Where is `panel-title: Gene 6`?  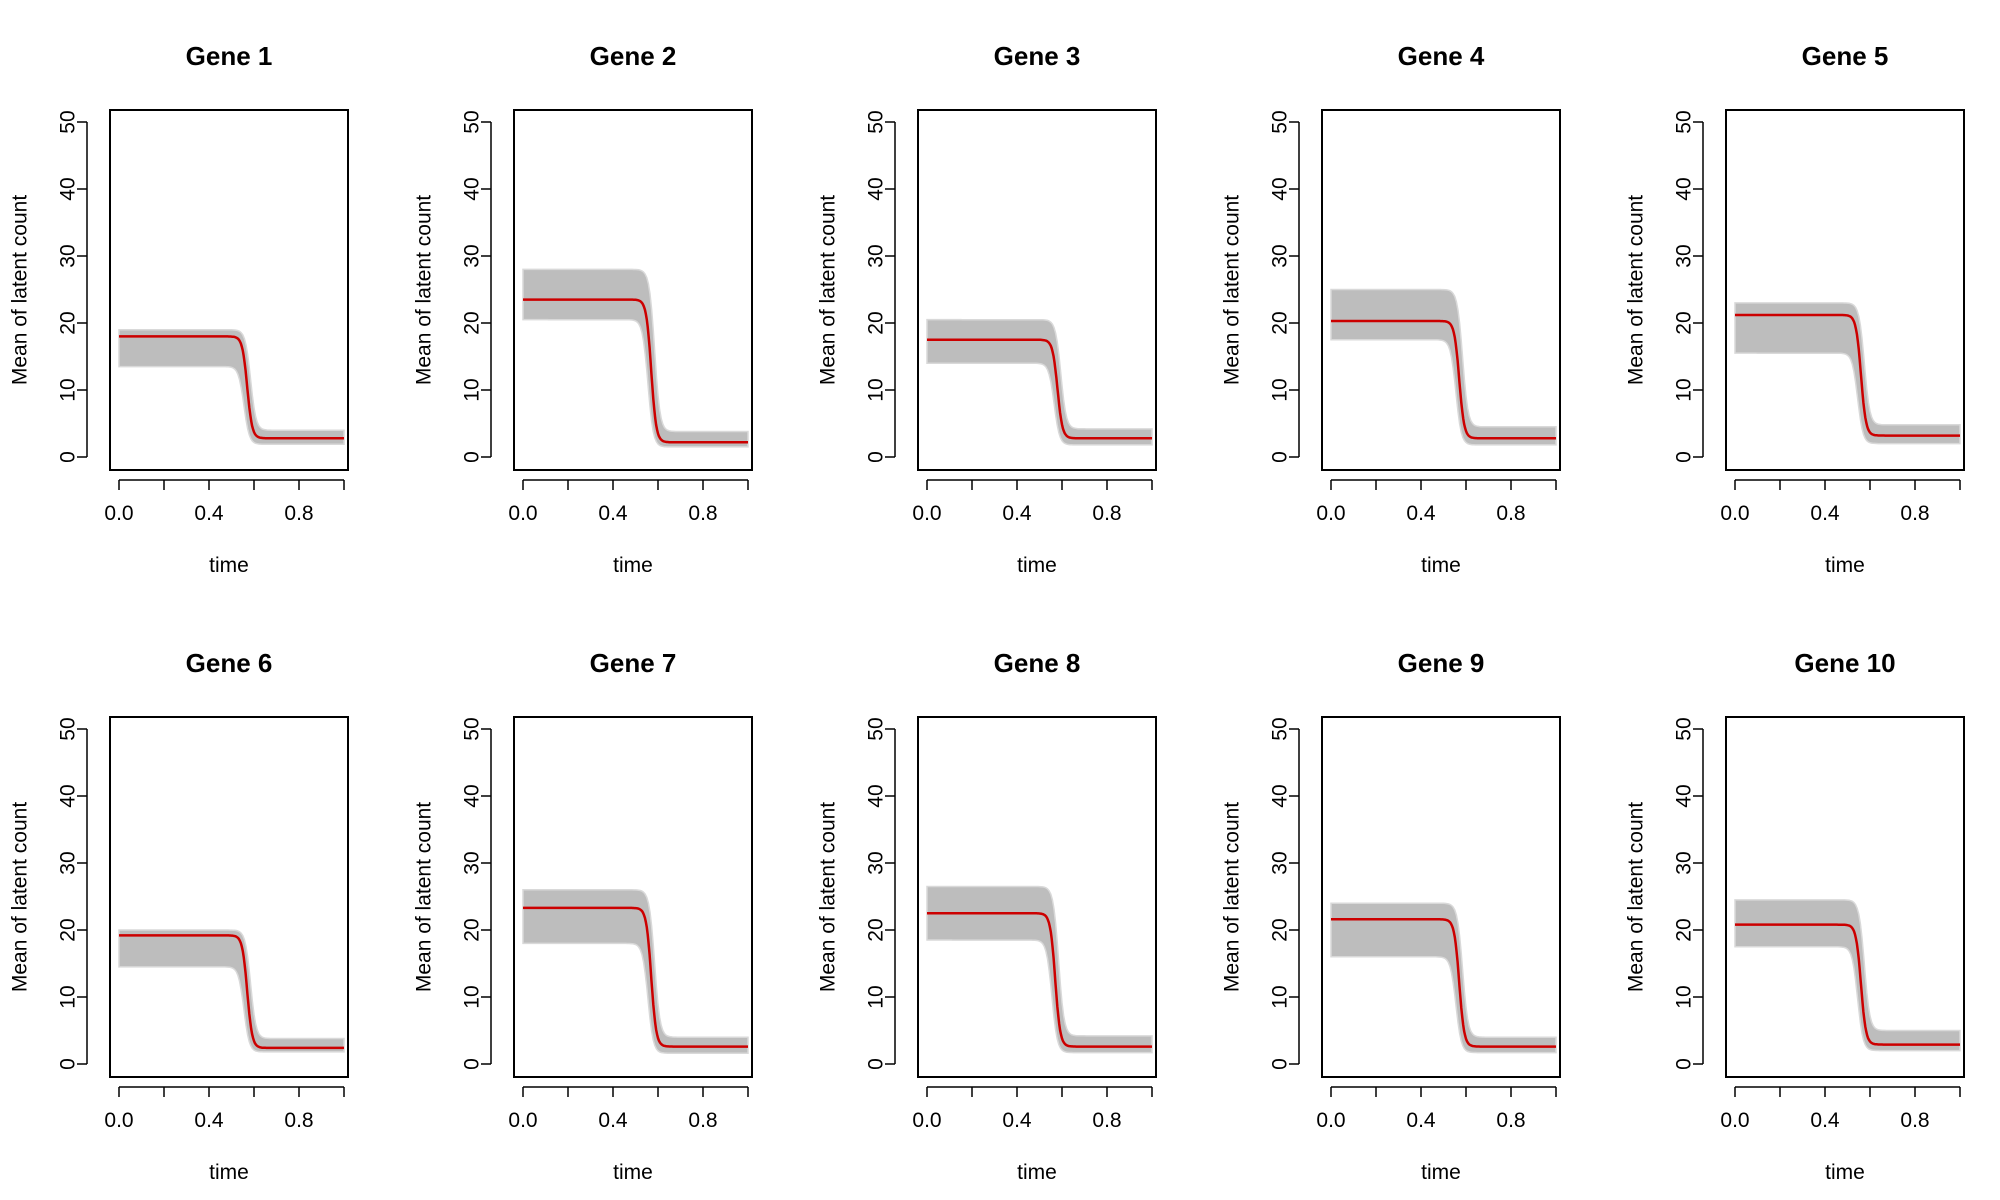
panel-title: Gene 6 is located at coordinates (229, 663).